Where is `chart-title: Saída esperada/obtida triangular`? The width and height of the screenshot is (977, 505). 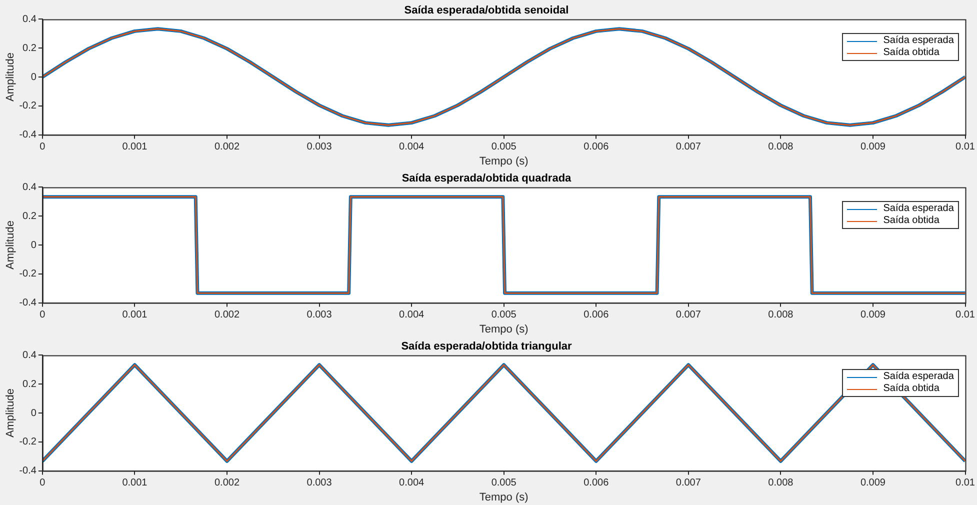 chart-title: Saída esperada/obtida triangular is located at coordinates (486, 346).